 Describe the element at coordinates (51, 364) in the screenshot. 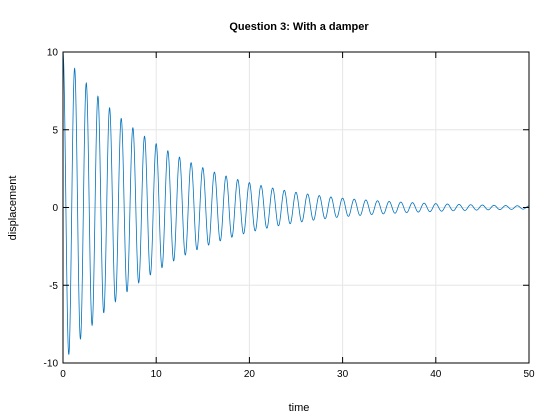

I see `y-tick-label: -10` at that location.